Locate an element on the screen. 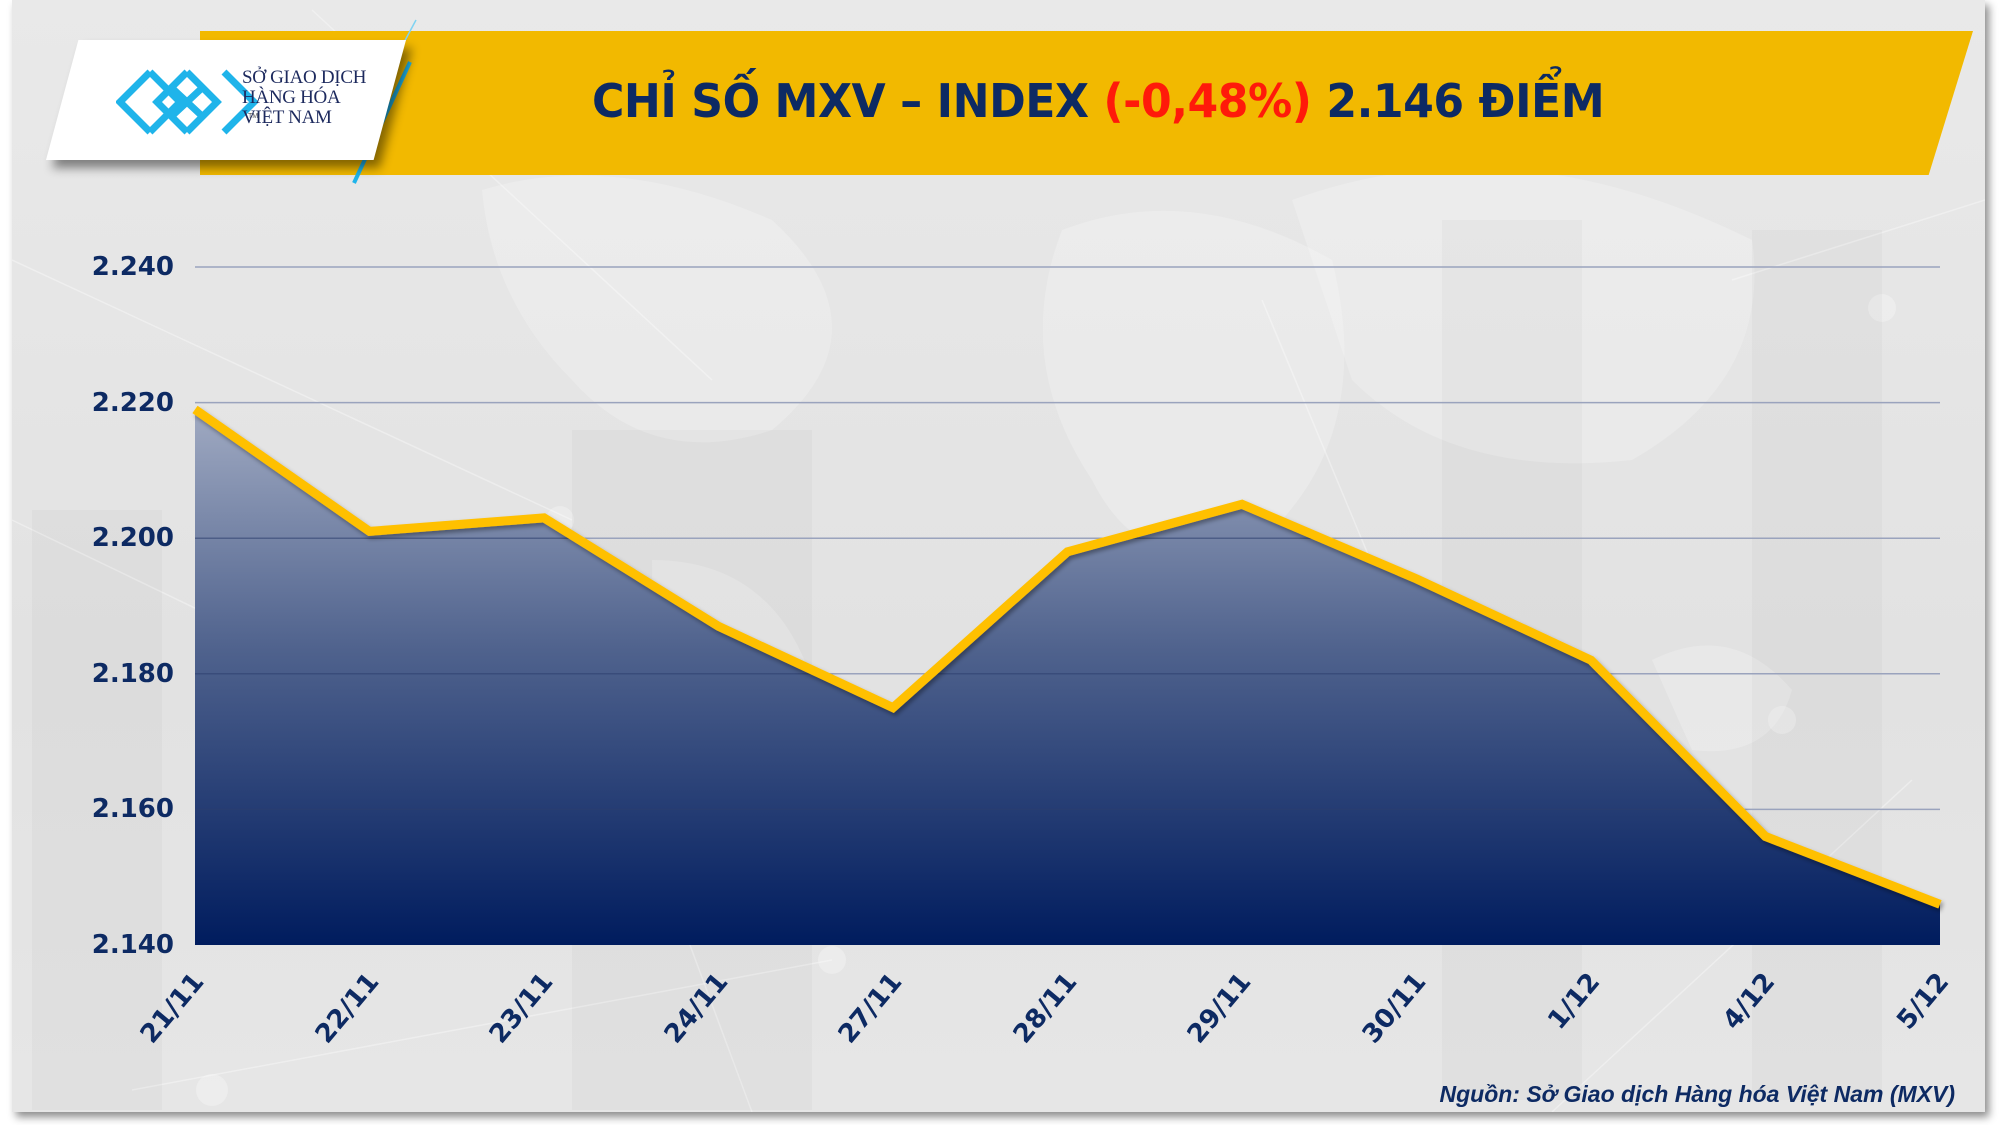 The height and width of the screenshot is (1125, 2000). logo-plate is located at coordinates (226, 100).